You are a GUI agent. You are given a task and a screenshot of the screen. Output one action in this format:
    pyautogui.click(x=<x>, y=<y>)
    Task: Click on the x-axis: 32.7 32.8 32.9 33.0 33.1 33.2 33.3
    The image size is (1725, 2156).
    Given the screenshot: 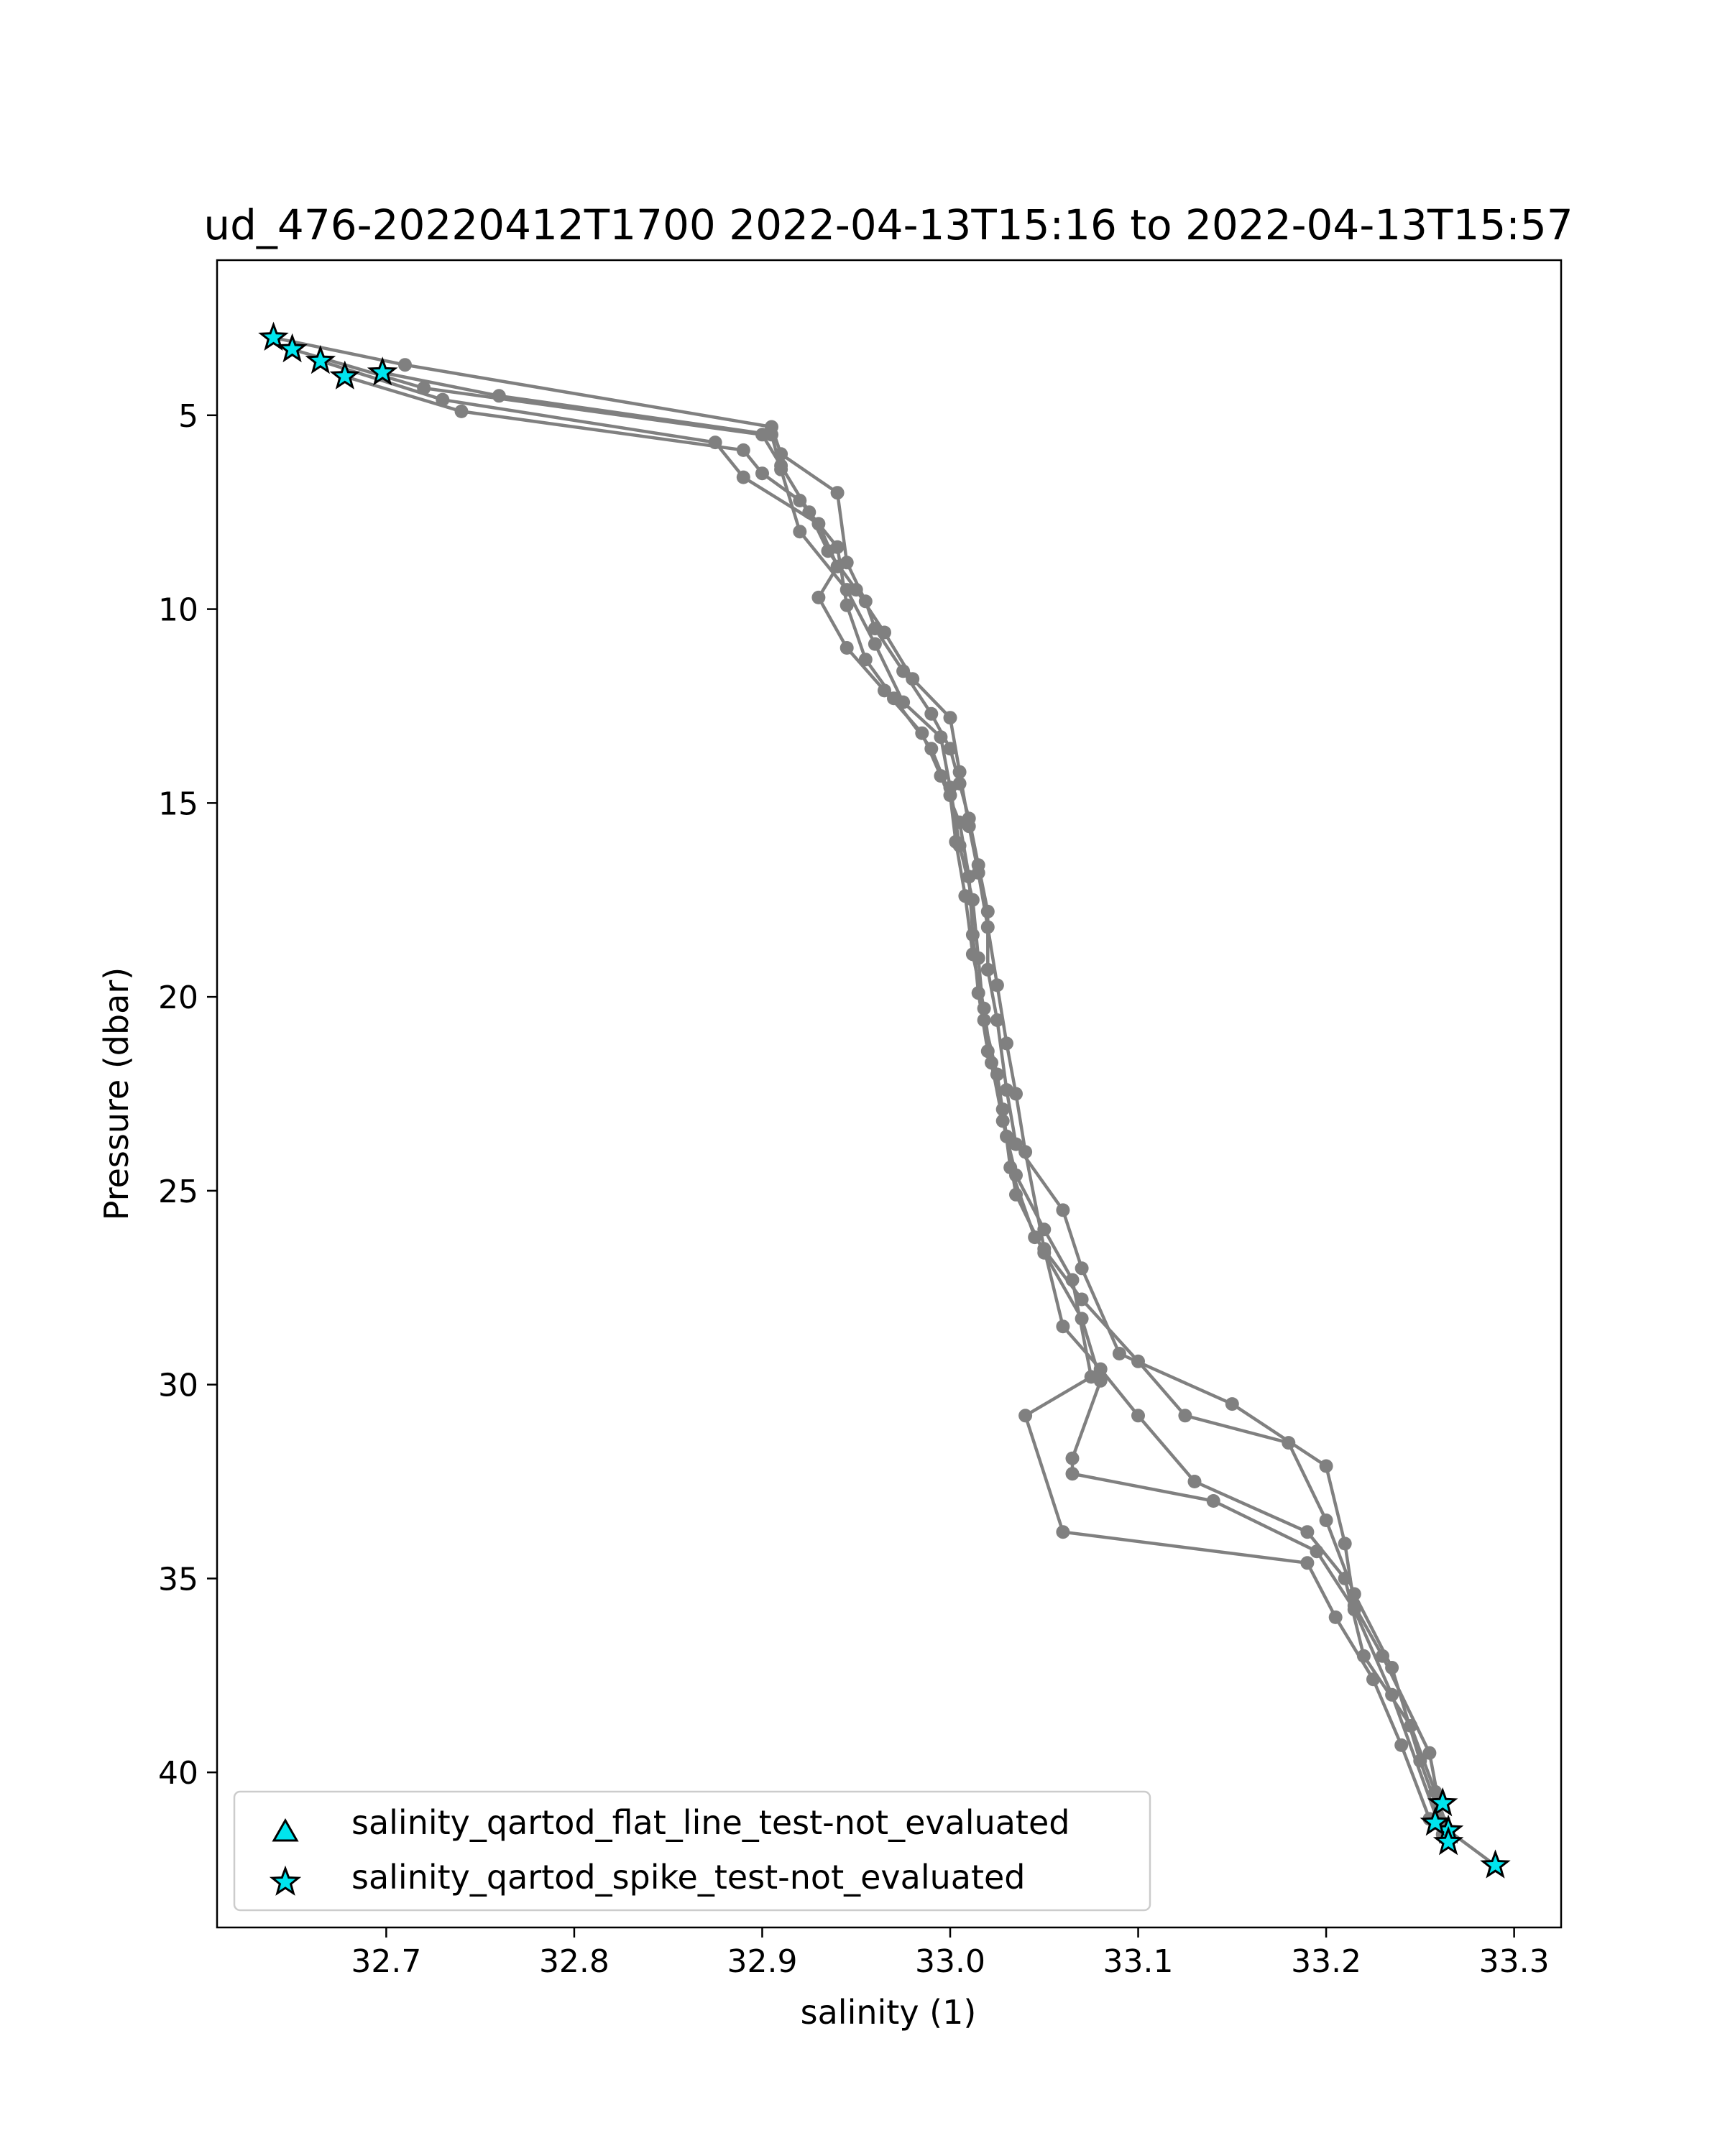 What is the action you would take?
    pyautogui.click(x=950, y=1953)
    